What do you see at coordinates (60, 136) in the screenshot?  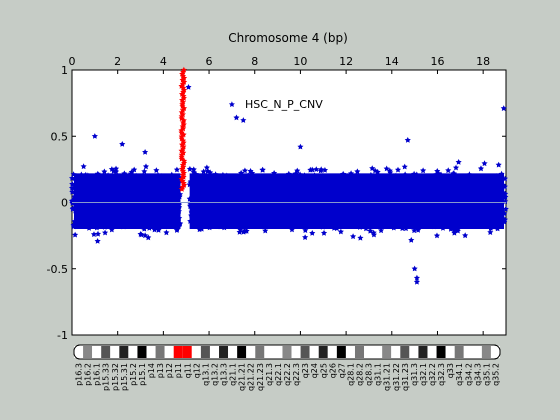 I see `y-tick-label: 0.5` at bounding box center [60, 136].